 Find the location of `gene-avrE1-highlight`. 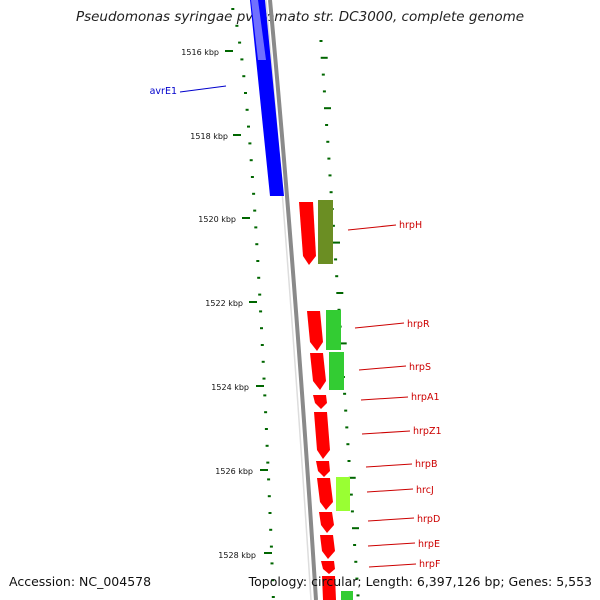

gene-avrE1-highlight is located at coordinates (258, 30).